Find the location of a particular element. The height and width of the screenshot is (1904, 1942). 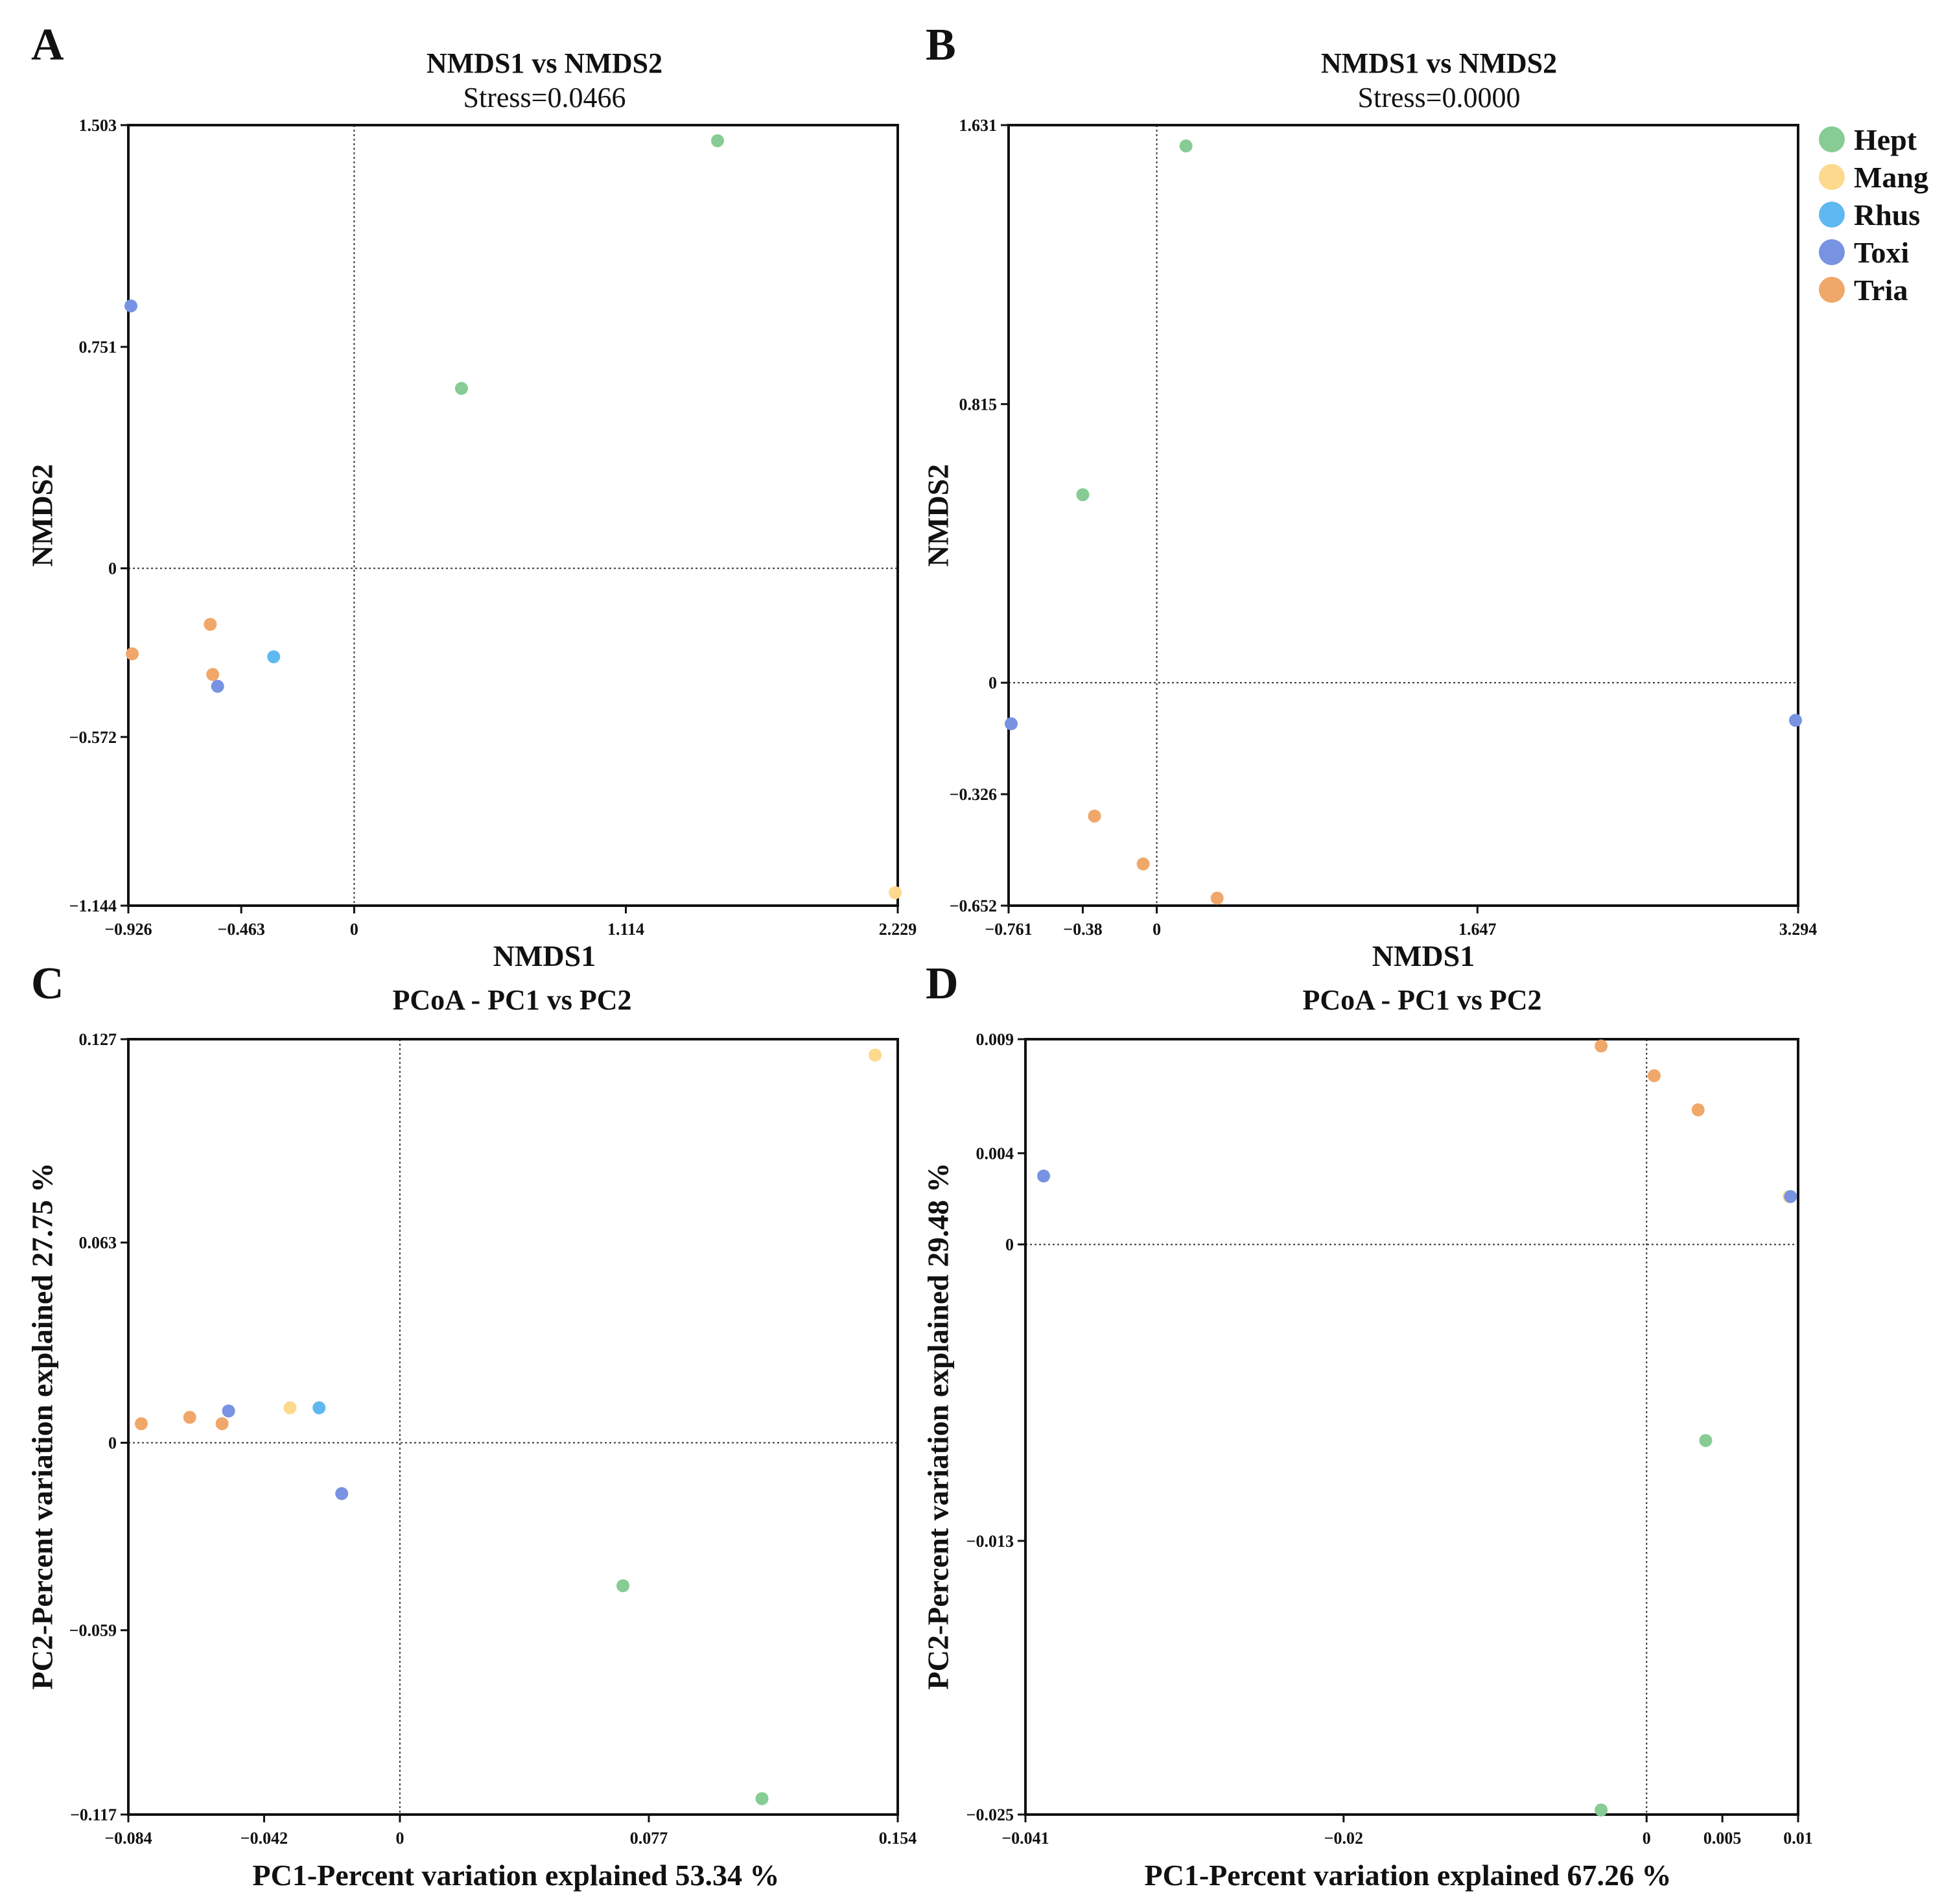

panel-label: C is located at coordinates (47, 984).